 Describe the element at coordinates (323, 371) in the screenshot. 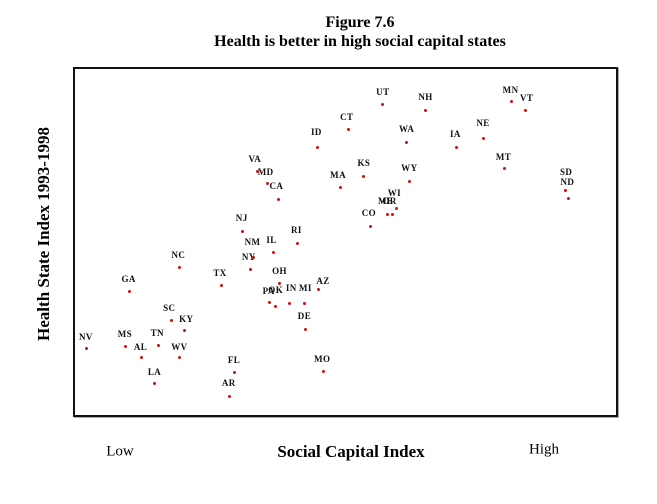

I see `point-dot-MO` at that location.